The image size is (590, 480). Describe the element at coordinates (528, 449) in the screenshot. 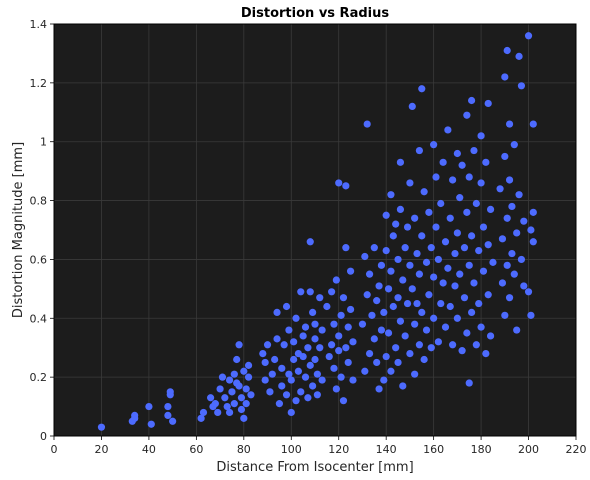

I see `x-tick-label: 200` at that location.